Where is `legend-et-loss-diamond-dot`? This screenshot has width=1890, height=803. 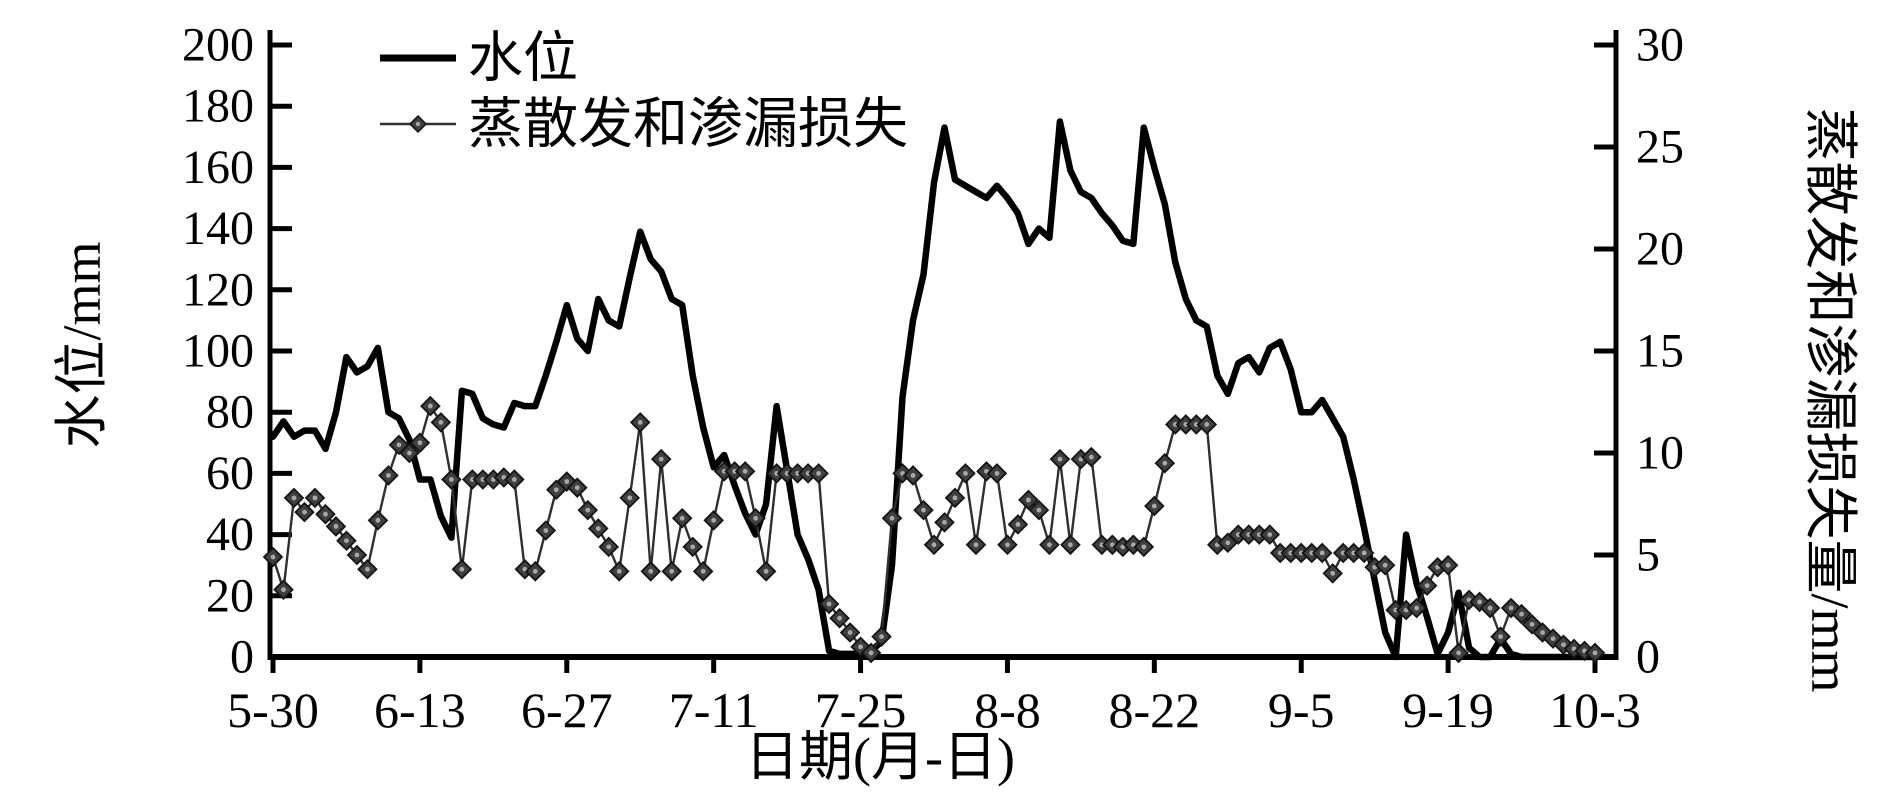
legend-et-loss-diamond-dot is located at coordinates (418, 124).